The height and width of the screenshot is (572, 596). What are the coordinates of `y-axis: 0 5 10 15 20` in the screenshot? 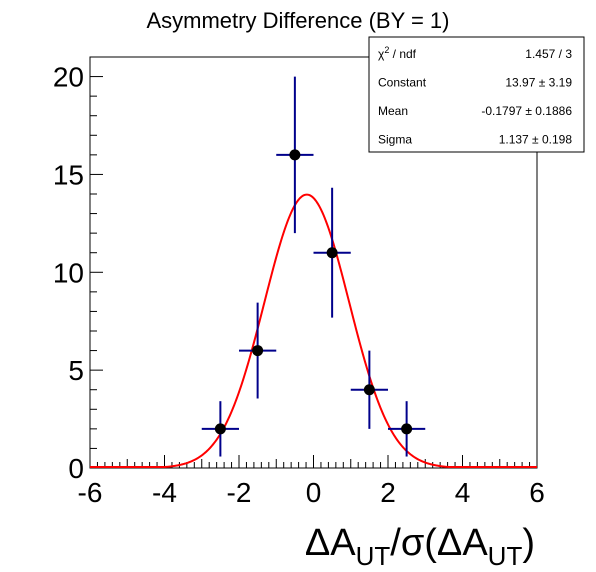 It's located at (78, 273).